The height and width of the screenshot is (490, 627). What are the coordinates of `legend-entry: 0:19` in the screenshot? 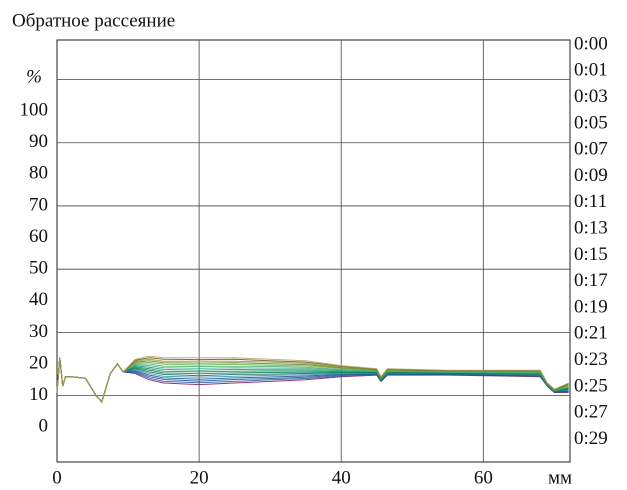 It's located at (591, 306).